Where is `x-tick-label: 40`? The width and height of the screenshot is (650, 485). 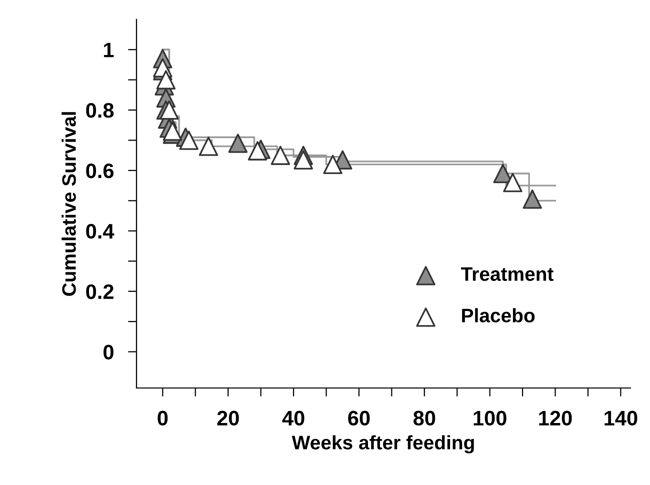
x-tick-label: 40 is located at coordinates (293, 418).